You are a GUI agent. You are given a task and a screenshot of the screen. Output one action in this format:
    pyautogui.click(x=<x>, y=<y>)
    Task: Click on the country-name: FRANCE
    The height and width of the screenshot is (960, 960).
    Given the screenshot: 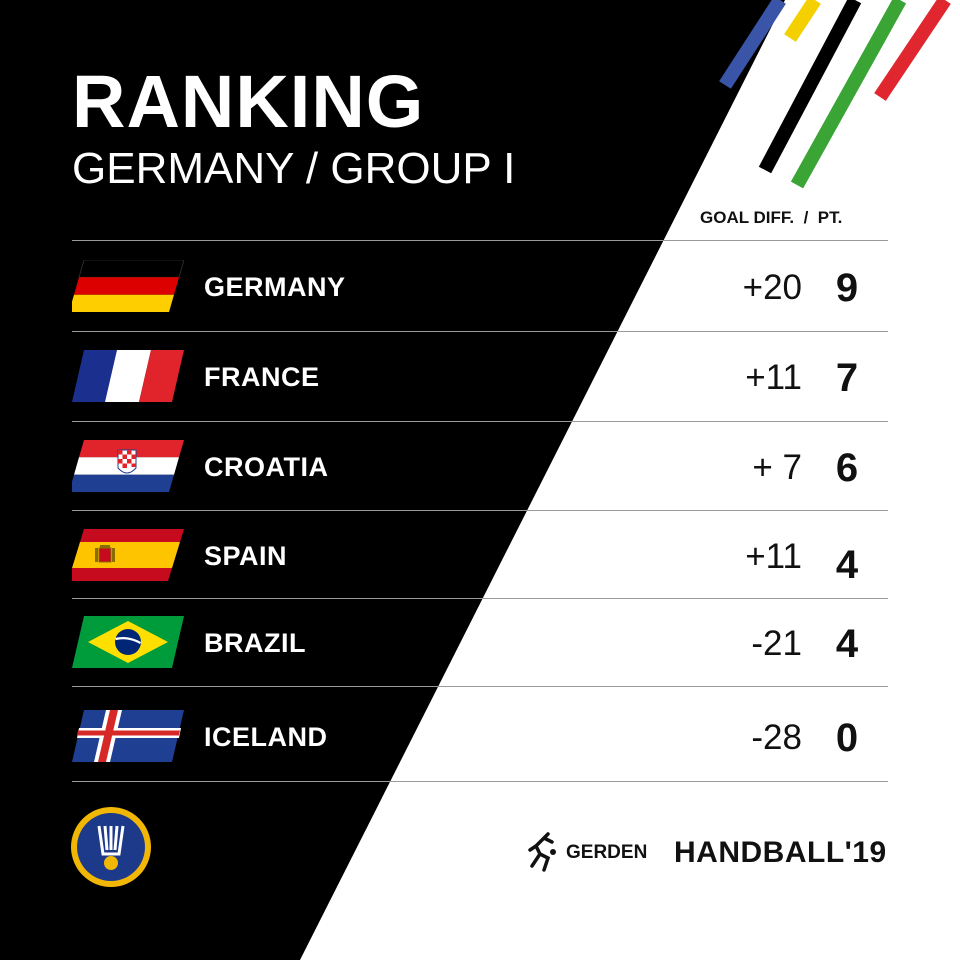 What is the action you would take?
    pyautogui.click(x=262, y=377)
    